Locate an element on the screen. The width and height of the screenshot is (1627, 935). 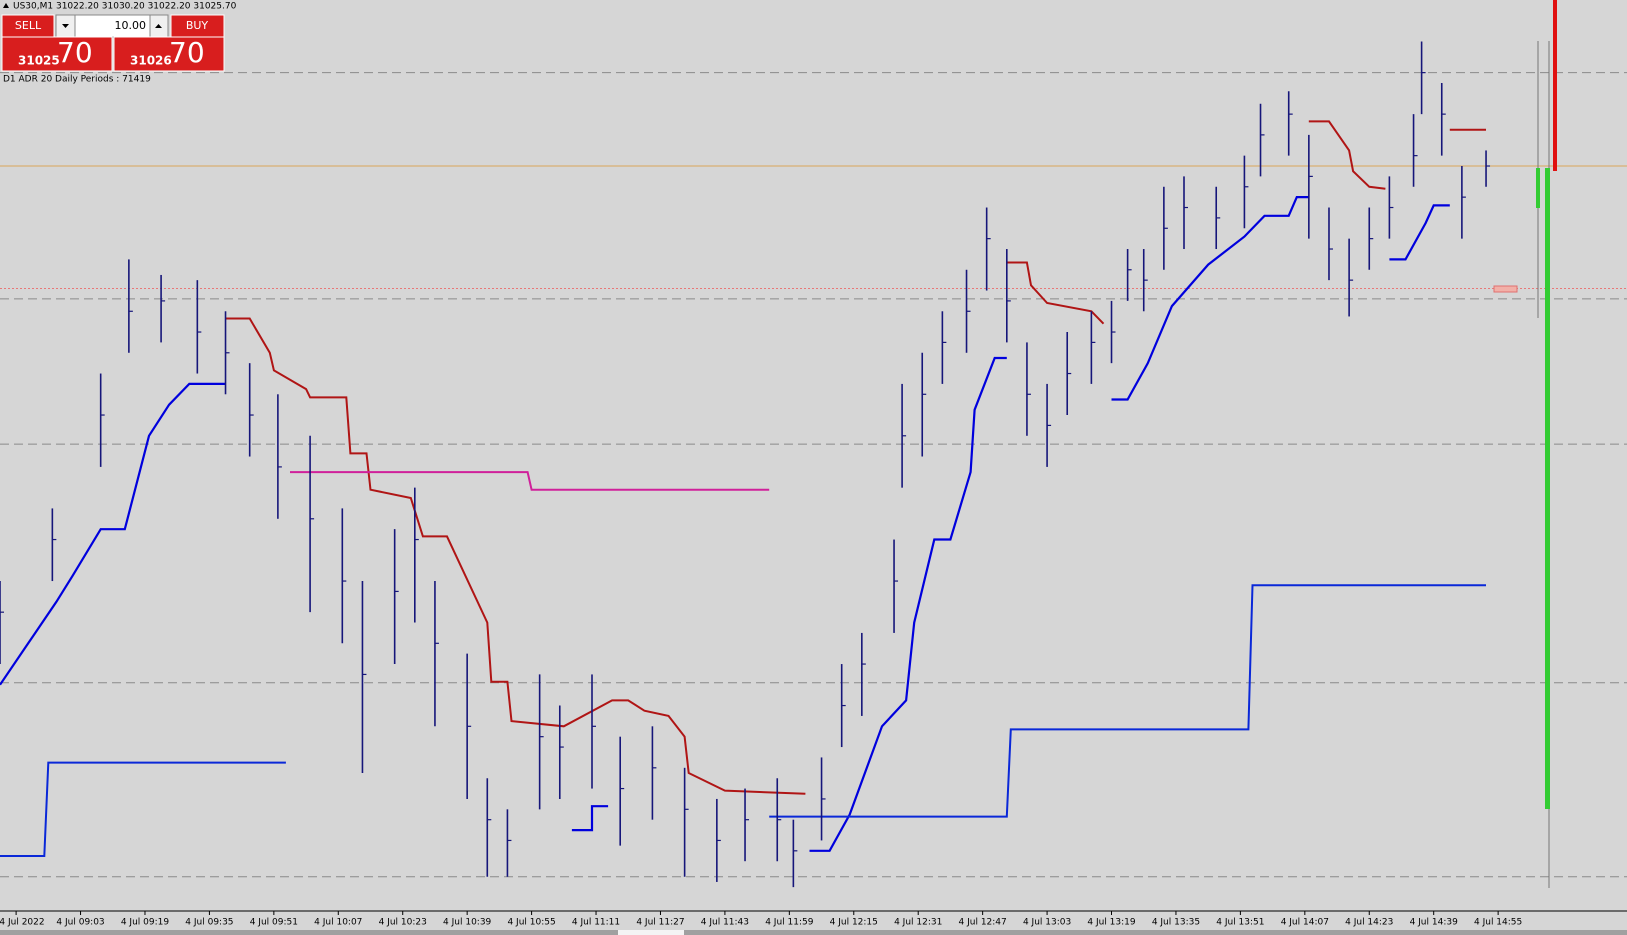
buy-price-big: 70 is located at coordinates (187, 52).